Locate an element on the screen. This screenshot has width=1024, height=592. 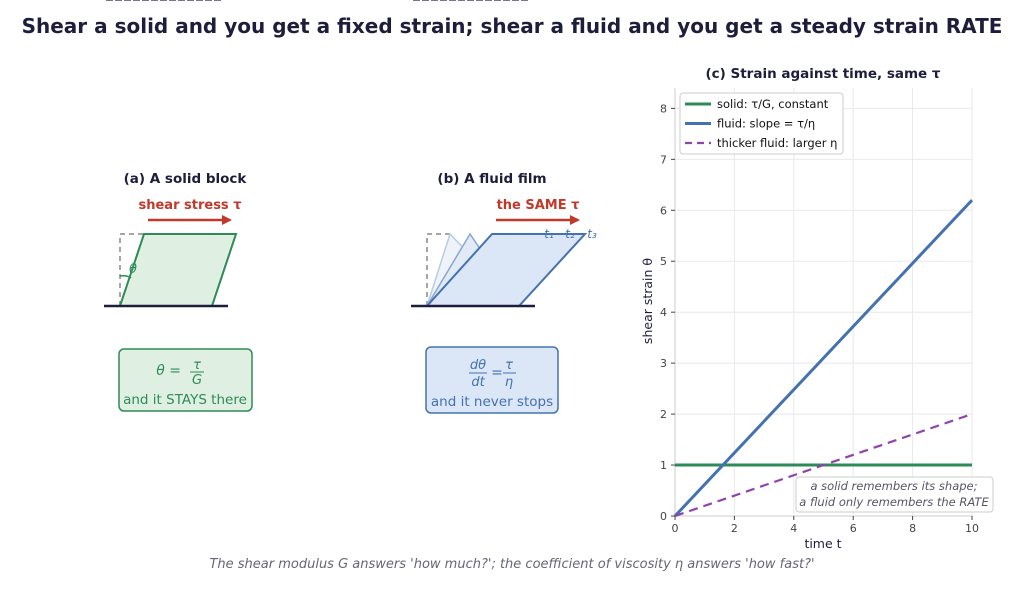
legend-label-2: fluid: slope = τ/η is located at coordinates (766, 124).